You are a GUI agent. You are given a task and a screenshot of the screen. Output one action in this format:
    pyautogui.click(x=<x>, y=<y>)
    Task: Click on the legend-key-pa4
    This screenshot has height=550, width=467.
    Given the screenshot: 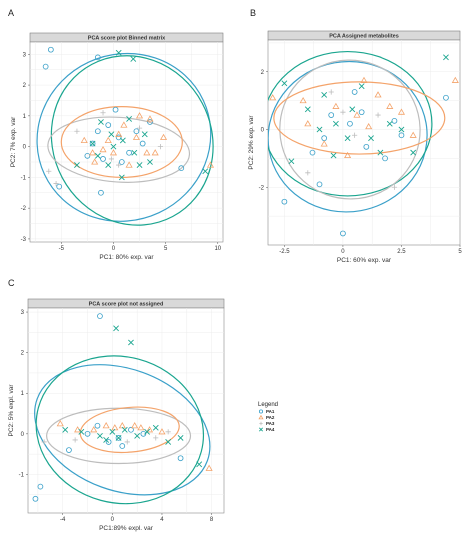 What is the action you would take?
    pyautogui.click(x=261, y=429)
    